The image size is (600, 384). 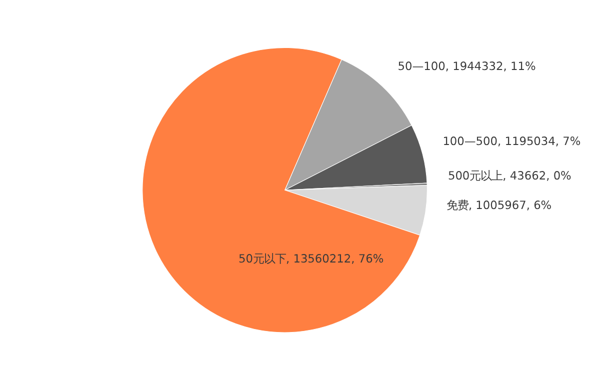 What do you see at coordinates (467, 66) in the screenshot?
I see `slice-label: 50—100, 1944332, 11%` at bounding box center [467, 66].